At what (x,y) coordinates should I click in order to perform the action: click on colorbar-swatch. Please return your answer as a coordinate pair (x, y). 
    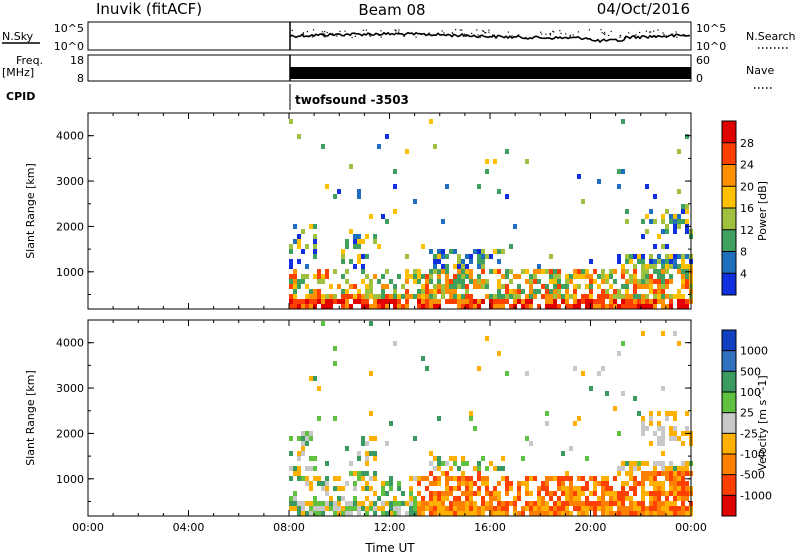
    Looking at the image, I should click on (729, 402).